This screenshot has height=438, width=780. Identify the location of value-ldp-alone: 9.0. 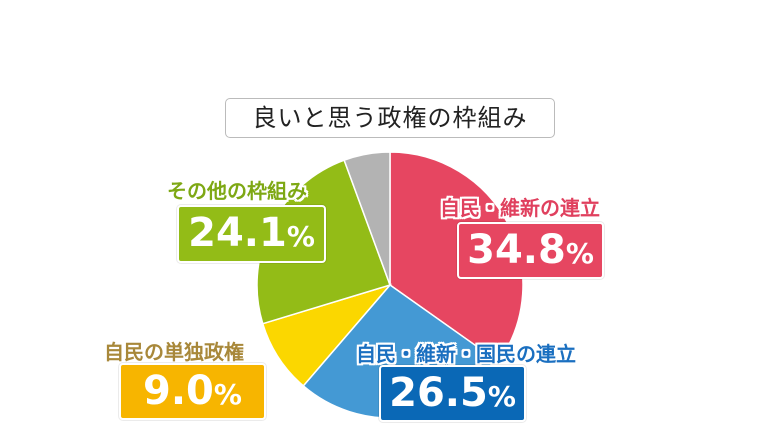
(178, 391).